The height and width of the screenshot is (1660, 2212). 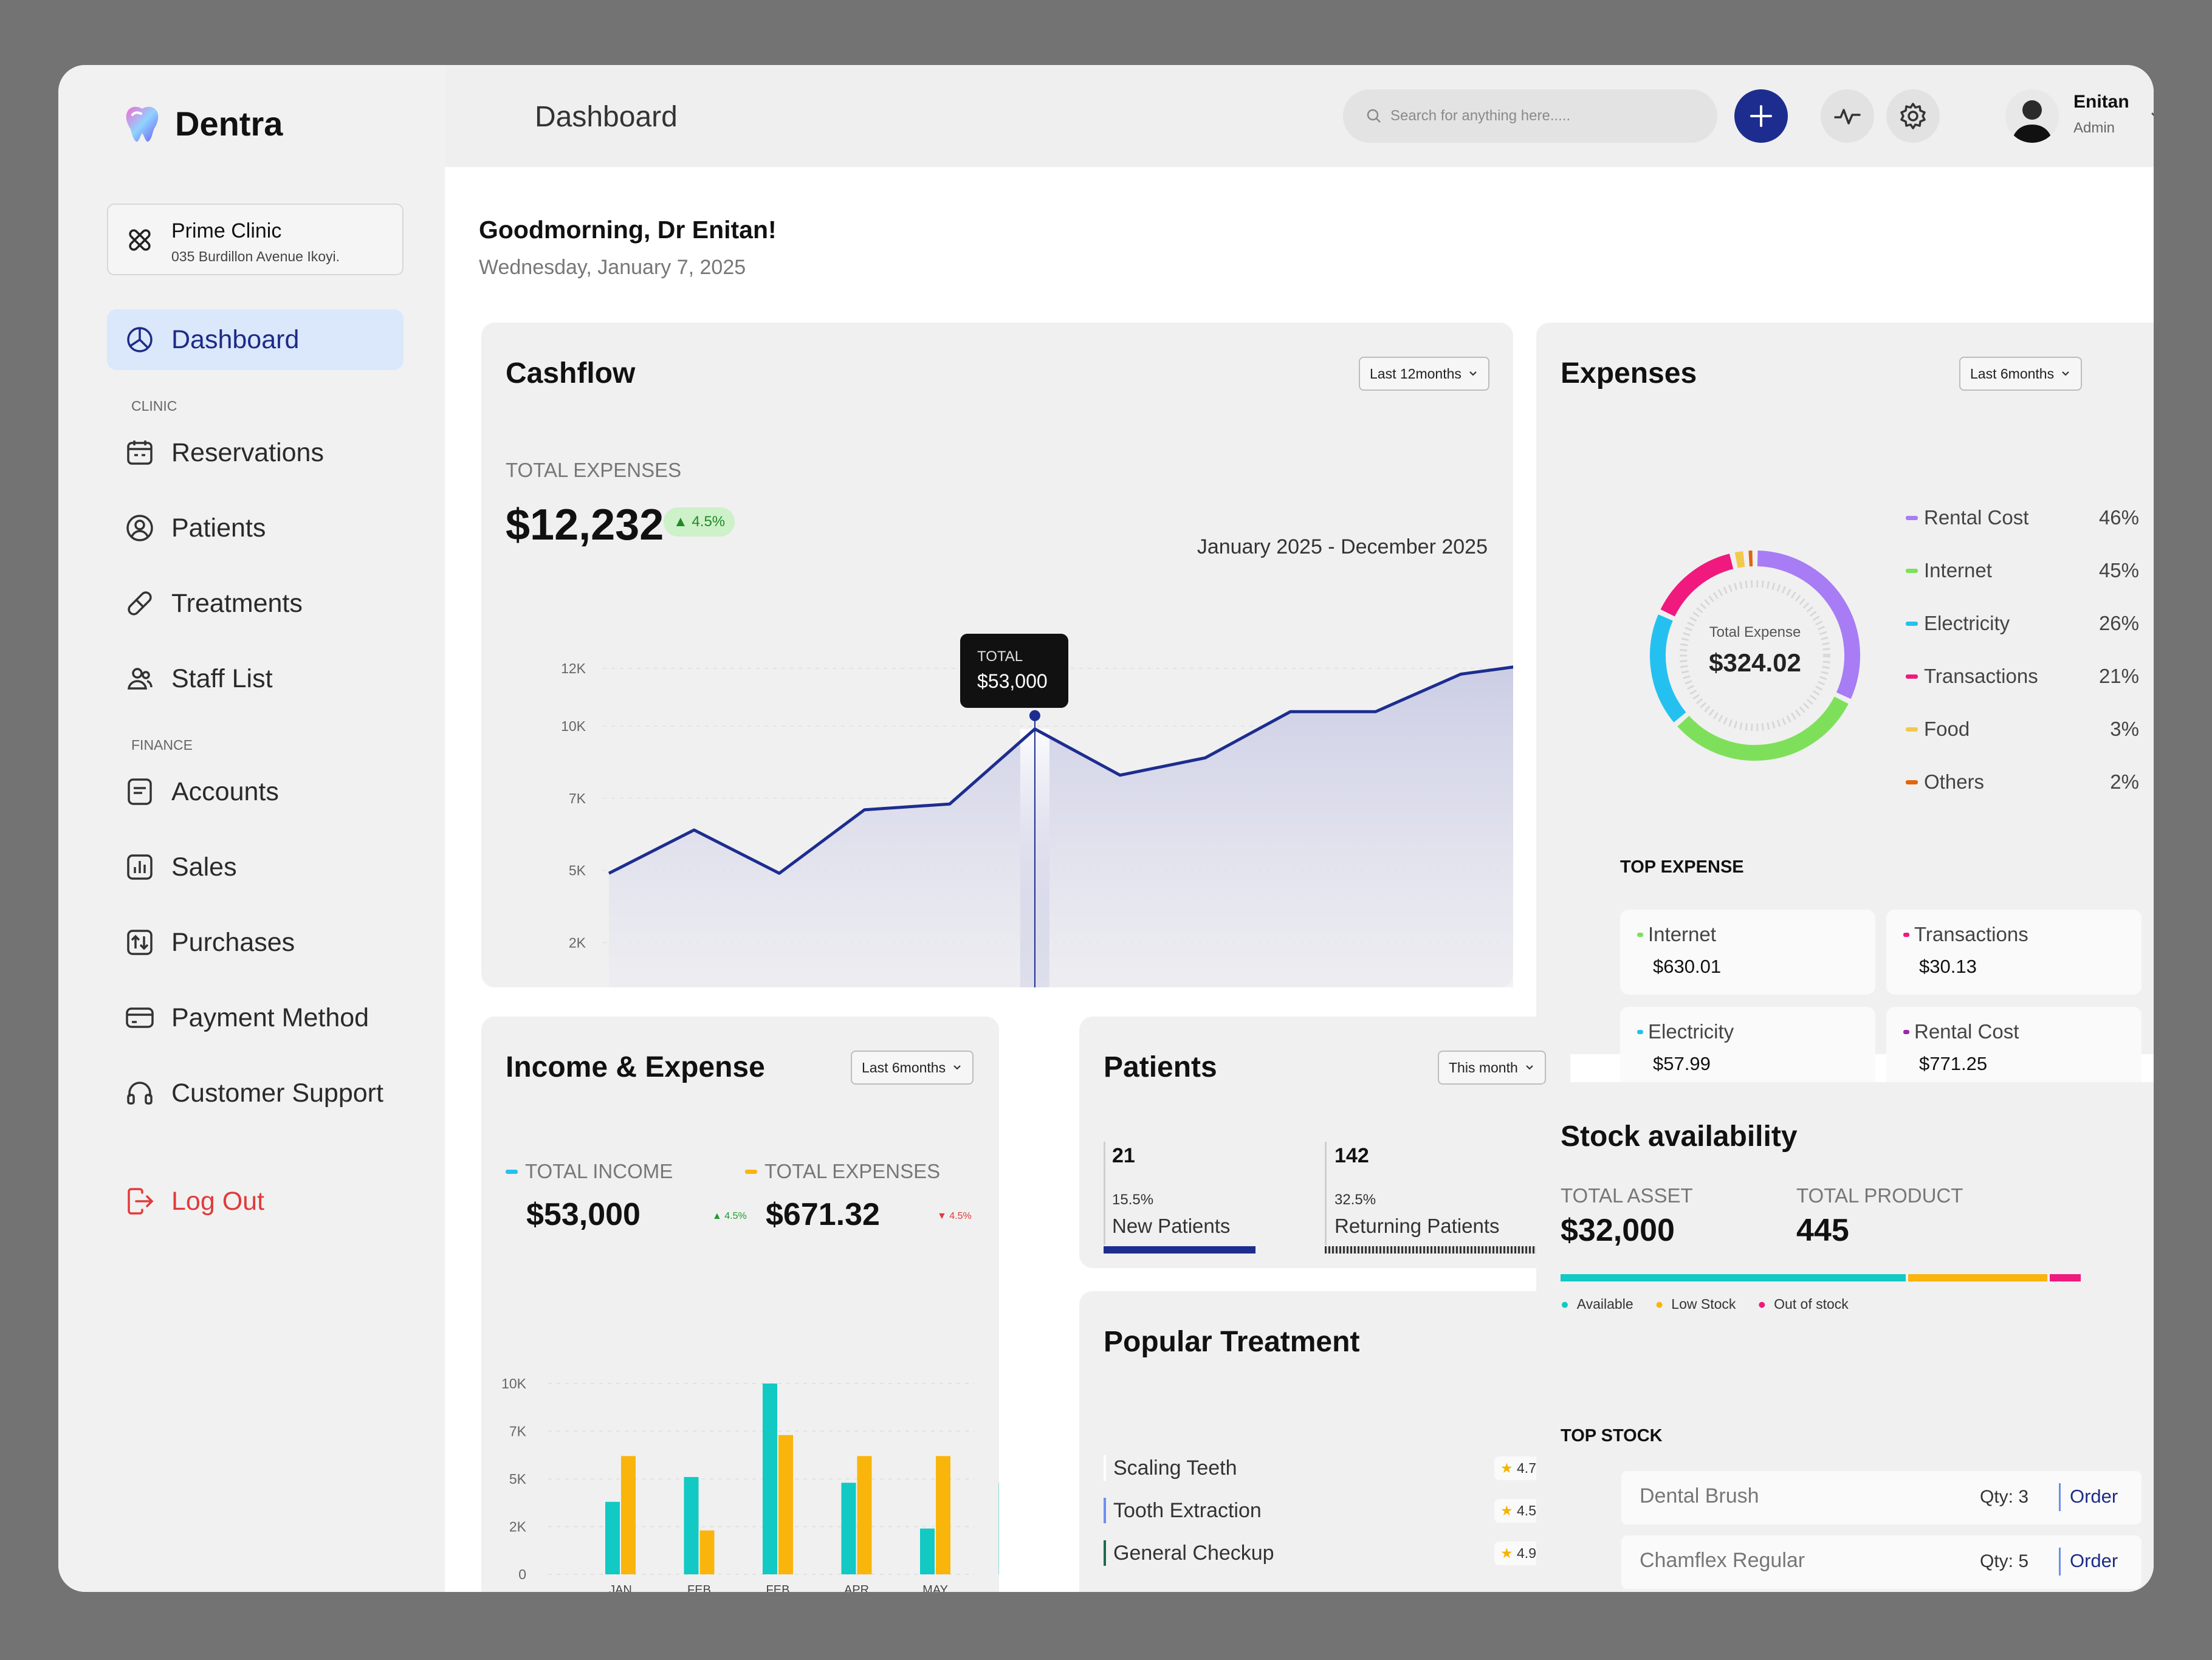 I want to click on expenses-period-dropdown: Last 6months, so click(x=2021, y=374).